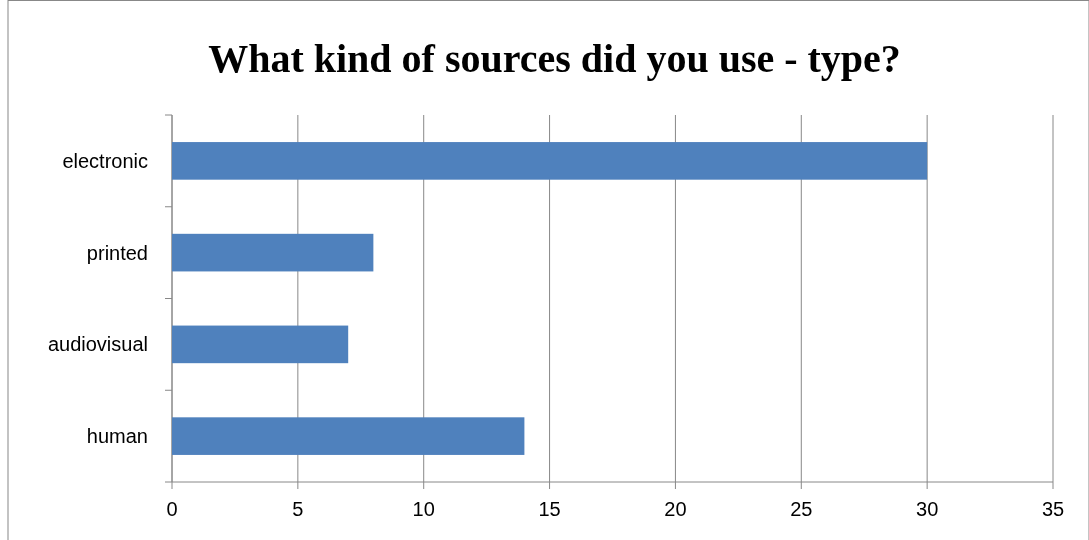 This screenshot has width=1089, height=540. What do you see at coordinates (97, 344) in the screenshot?
I see `y-tick-label: audiovisual` at bounding box center [97, 344].